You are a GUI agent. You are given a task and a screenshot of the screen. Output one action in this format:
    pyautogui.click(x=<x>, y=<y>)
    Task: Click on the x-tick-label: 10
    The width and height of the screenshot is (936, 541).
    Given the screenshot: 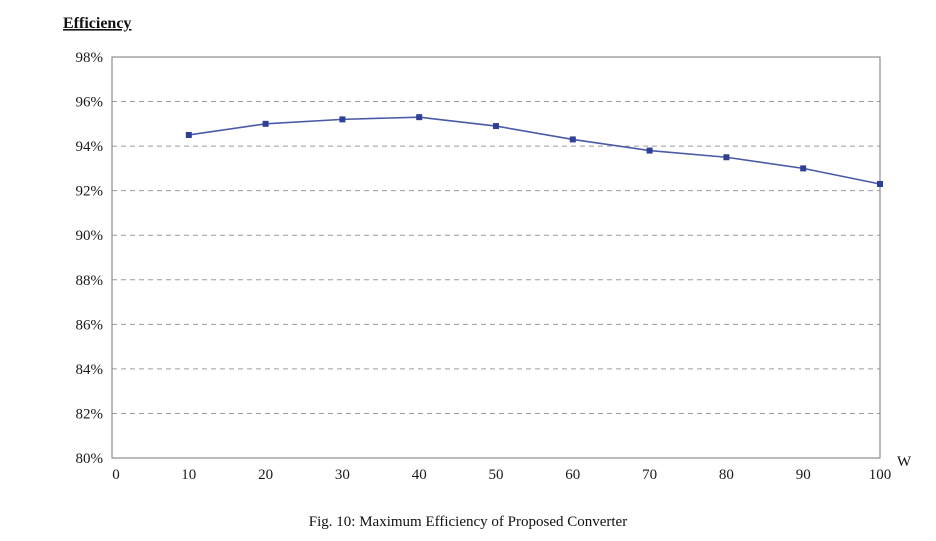 What is the action you would take?
    pyautogui.click(x=188, y=475)
    